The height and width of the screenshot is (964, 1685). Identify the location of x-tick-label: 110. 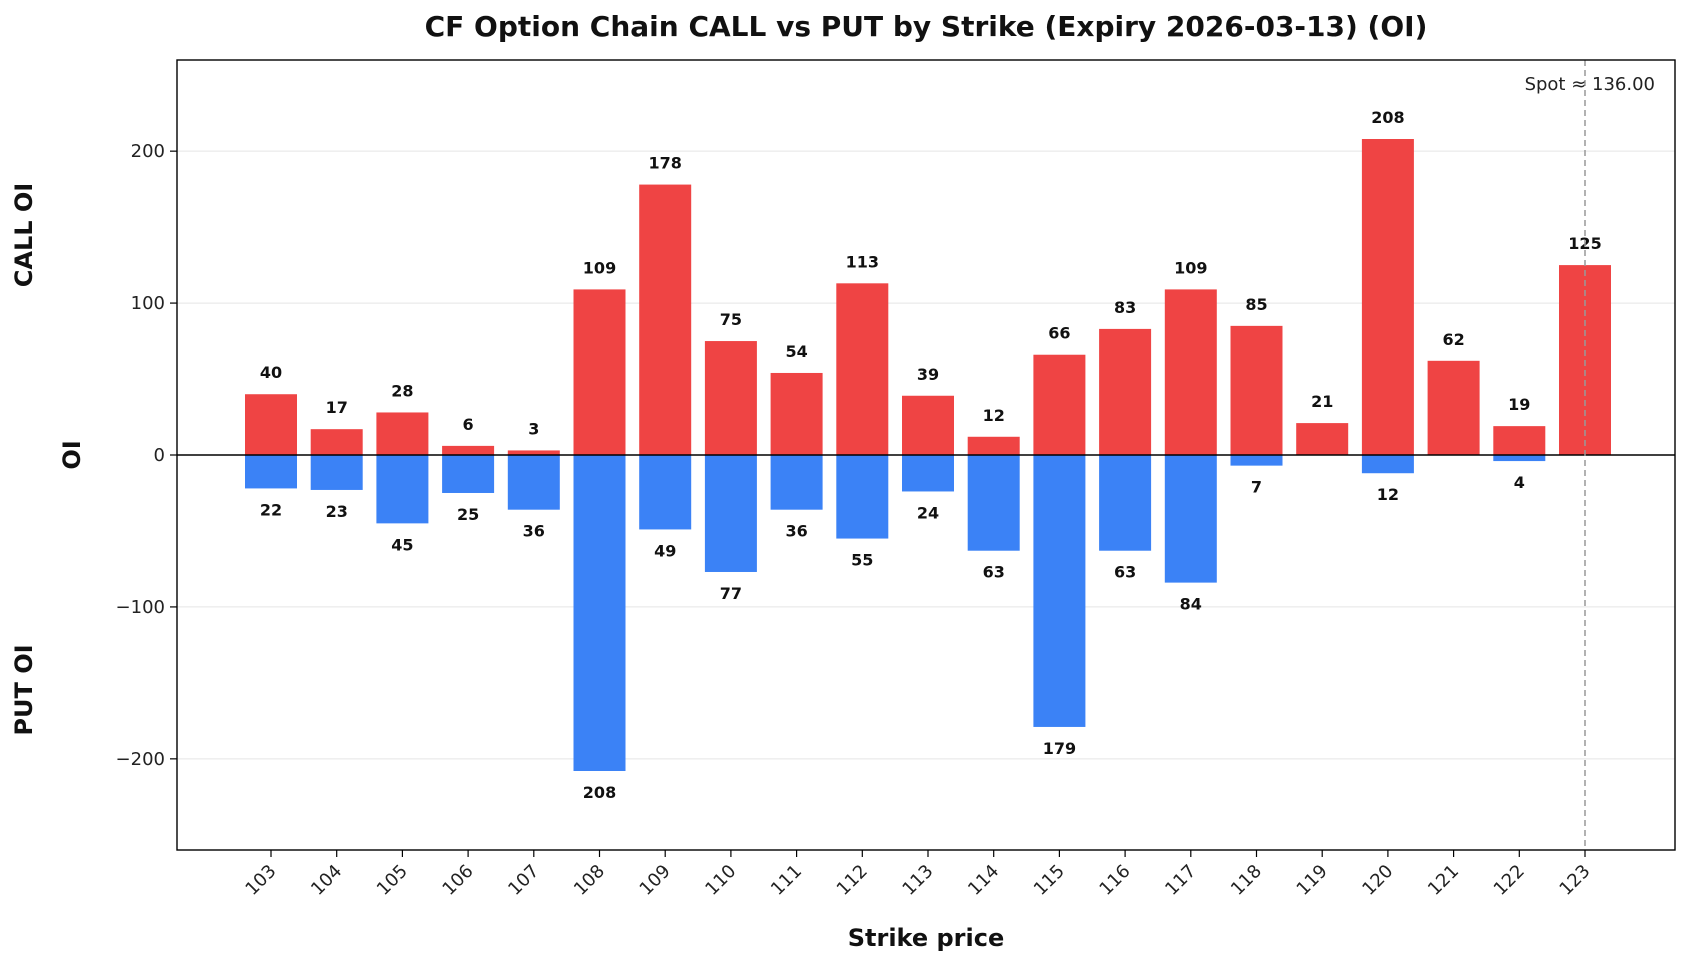
(720, 880).